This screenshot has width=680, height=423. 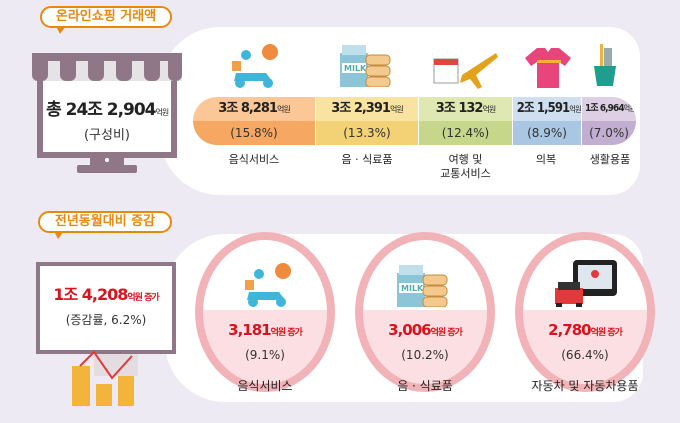 What do you see at coordinates (361, 108) in the screenshot?
I see `segment-value: 3조 2,391` at bounding box center [361, 108].